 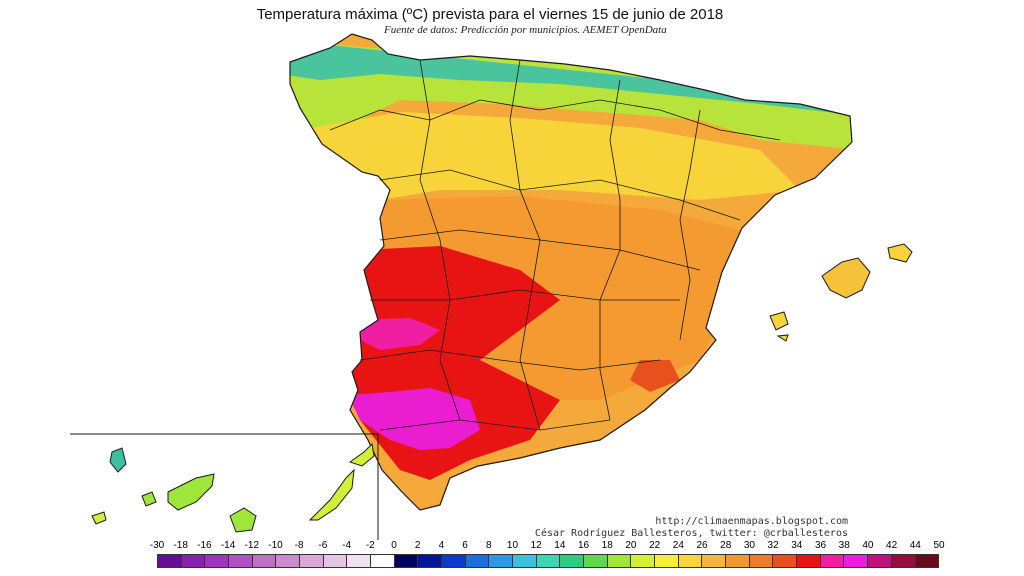 I want to click on legend-tick-label: 42, so click(x=892, y=545).